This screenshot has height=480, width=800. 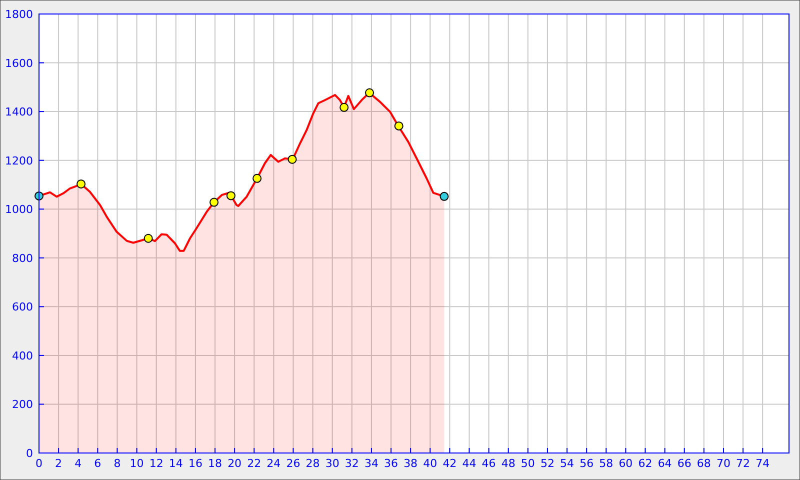 I want to click on x-tick-label: 36, so click(x=391, y=463).